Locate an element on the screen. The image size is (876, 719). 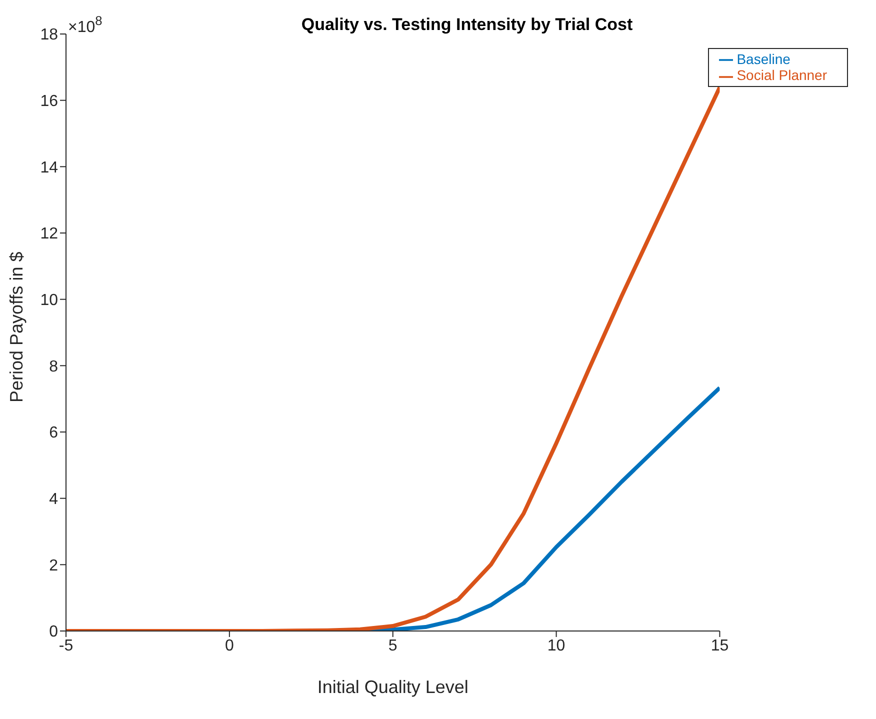
x-axis-title: Initial Quality Level is located at coordinates (392, 687).